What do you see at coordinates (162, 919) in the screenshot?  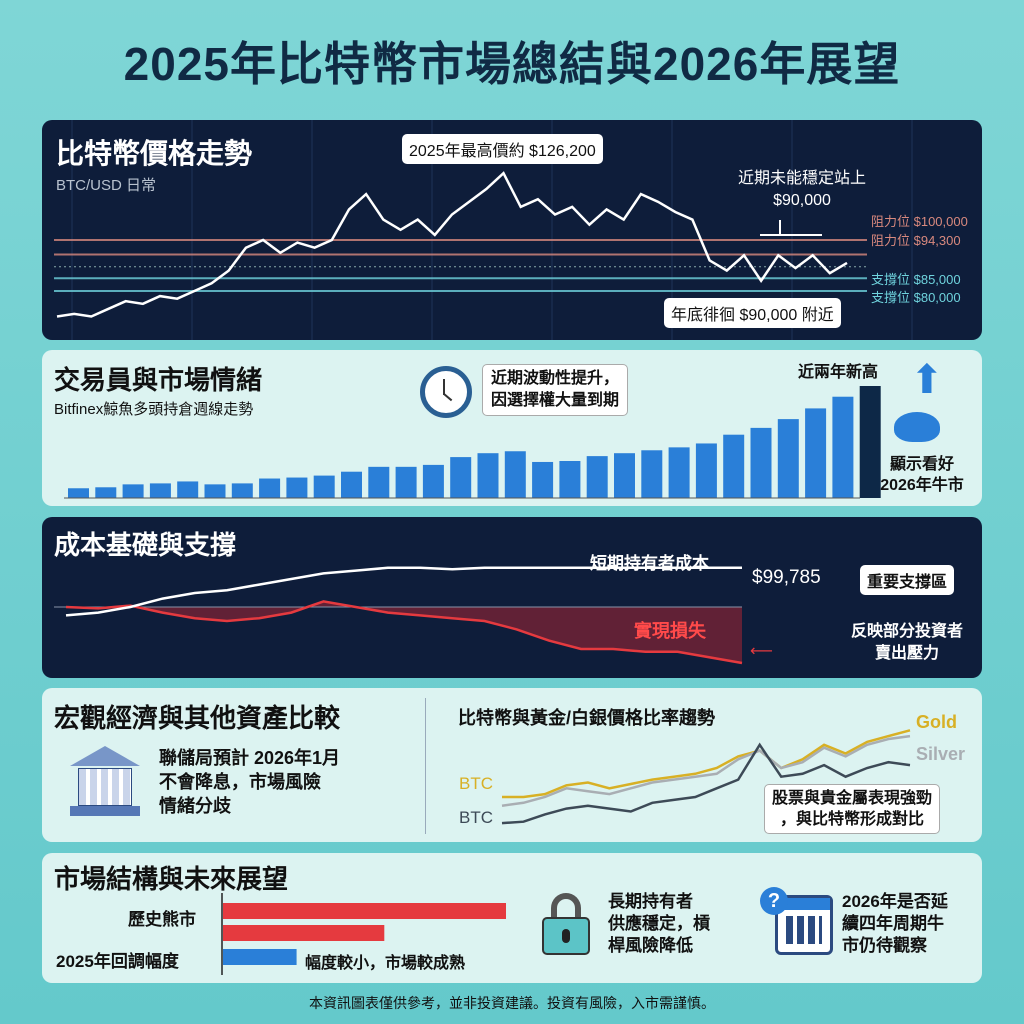 I see `bear-label: 歷史熊市` at bounding box center [162, 919].